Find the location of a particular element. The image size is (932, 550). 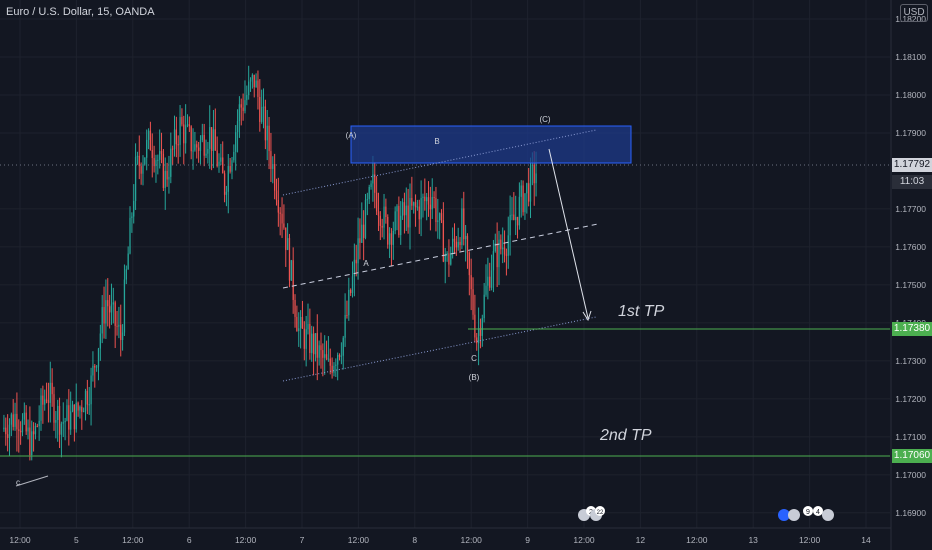

tp1-price-tag: 1.17380 is located at coordinates (912, 329).